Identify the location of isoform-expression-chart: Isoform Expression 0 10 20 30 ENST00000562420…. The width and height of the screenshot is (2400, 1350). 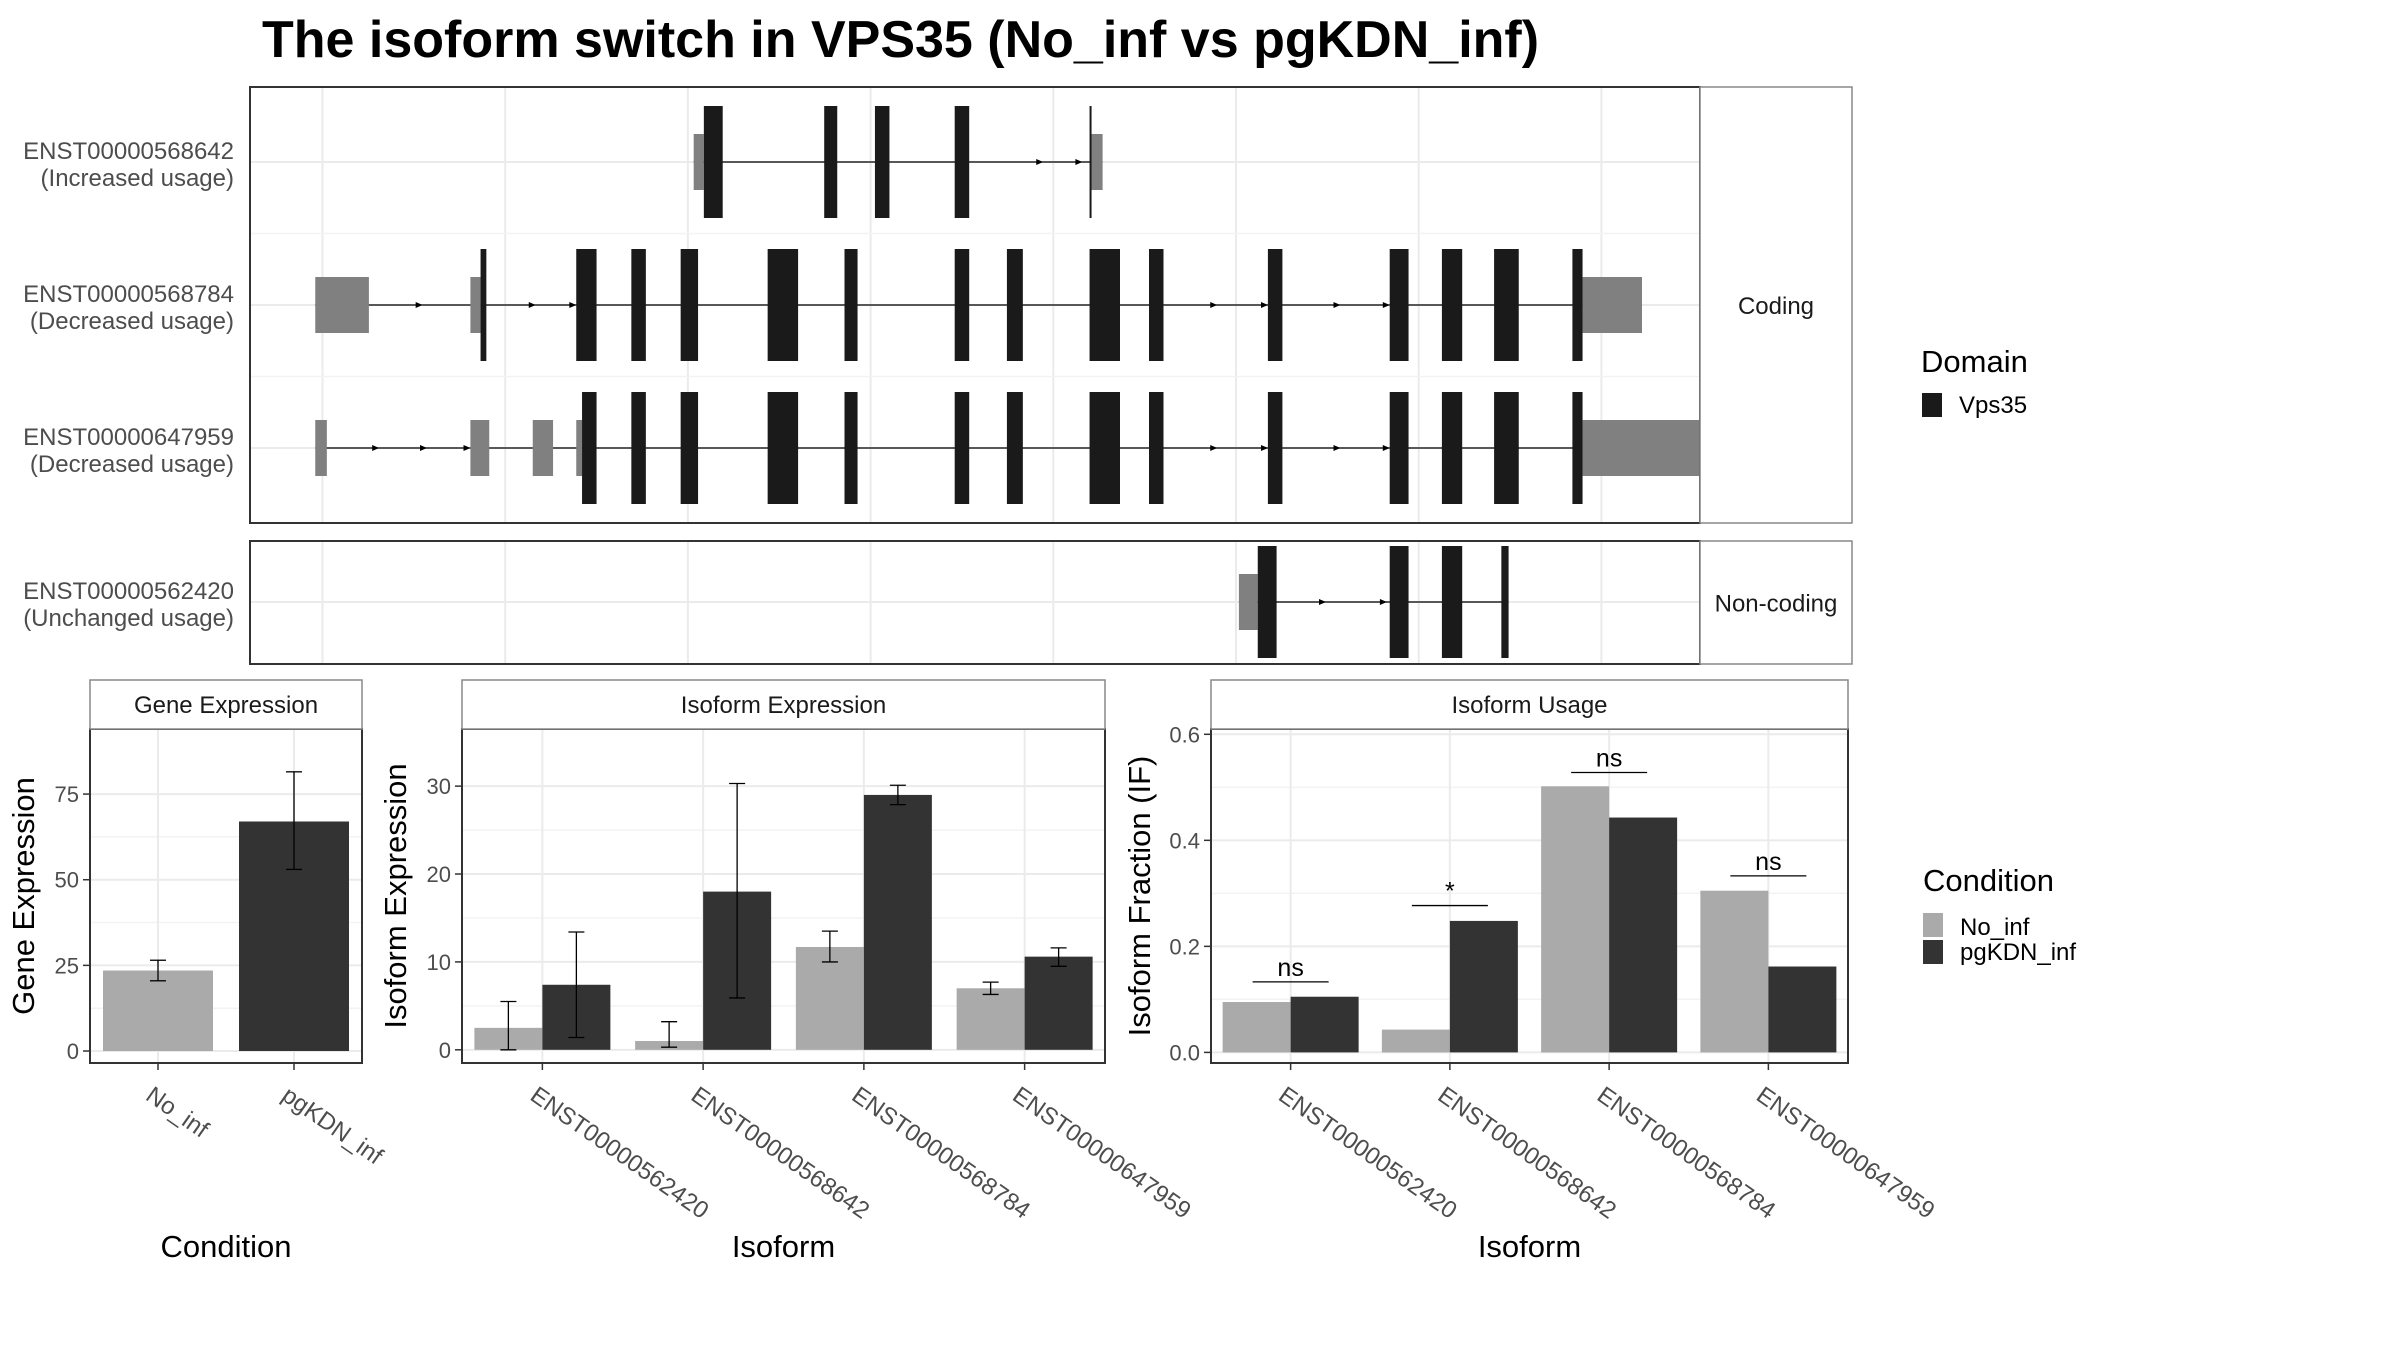
(787, 971).